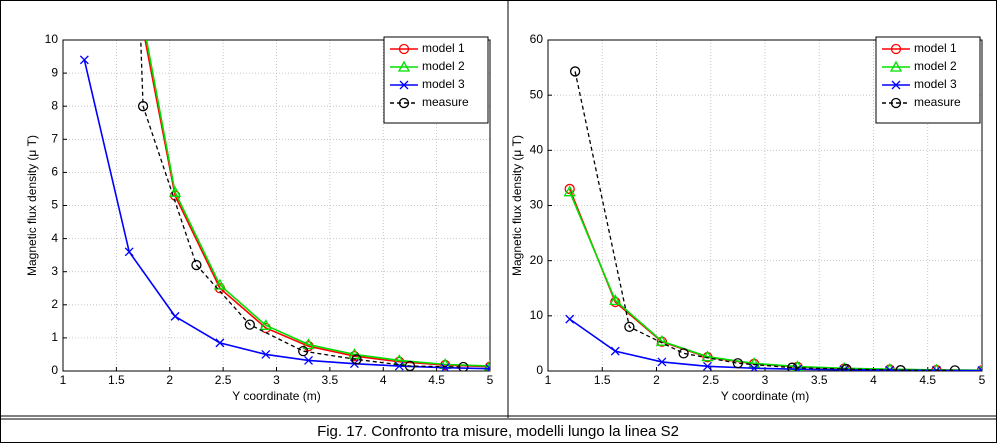 The width and height of the screenshot is (997, 448). What do you see at coordinates (54, 172) in the screenshot?
I see `y-tick-label: 6` at bounding box center [54, 172].